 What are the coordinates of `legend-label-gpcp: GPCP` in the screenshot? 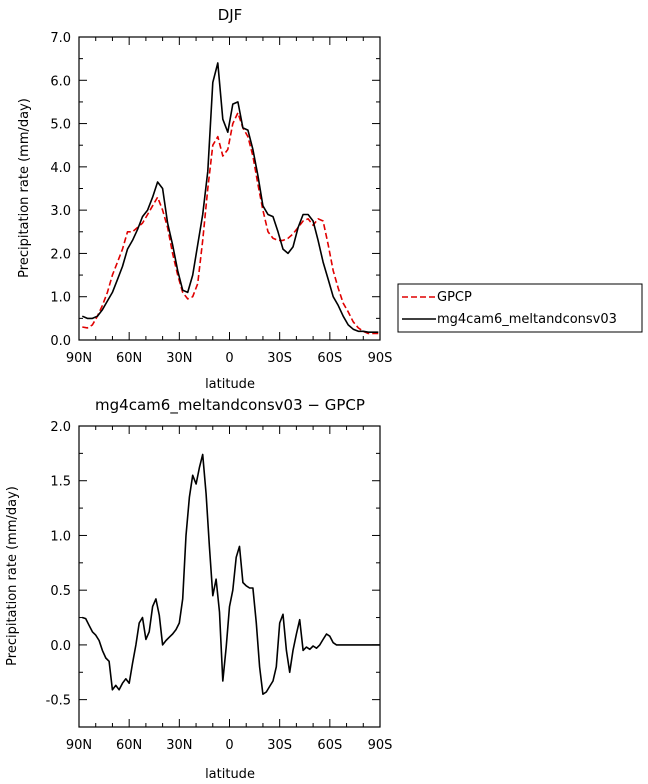 It's located at (454, 297).